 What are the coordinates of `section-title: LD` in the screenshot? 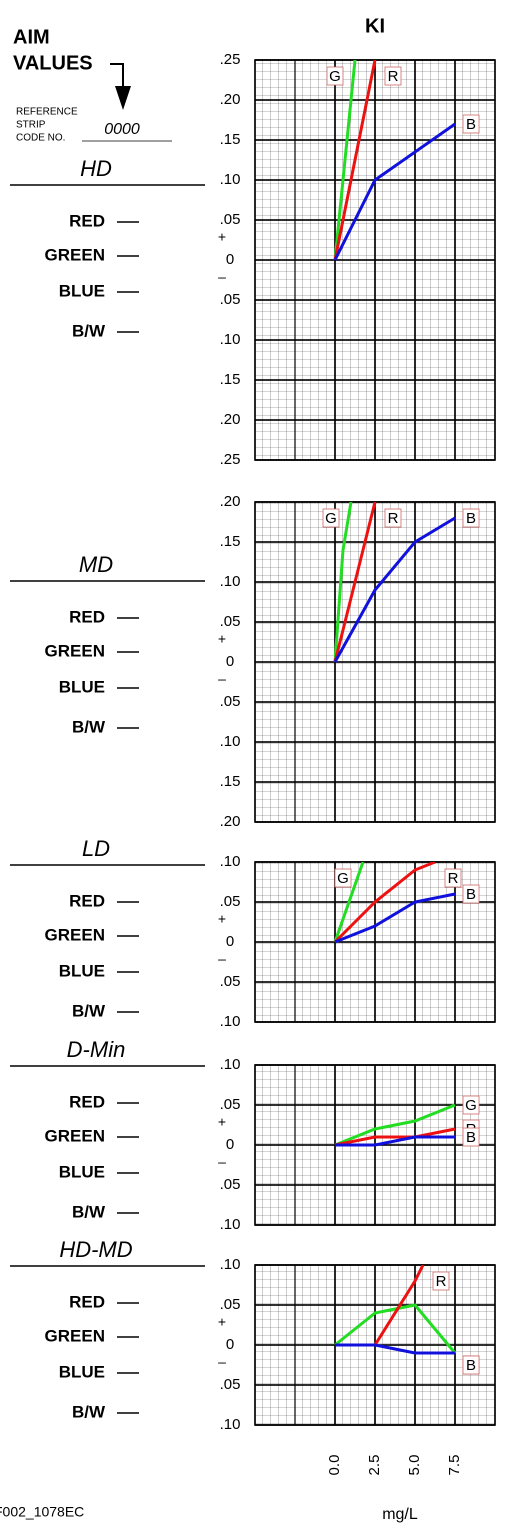 It's located at (96, 848).